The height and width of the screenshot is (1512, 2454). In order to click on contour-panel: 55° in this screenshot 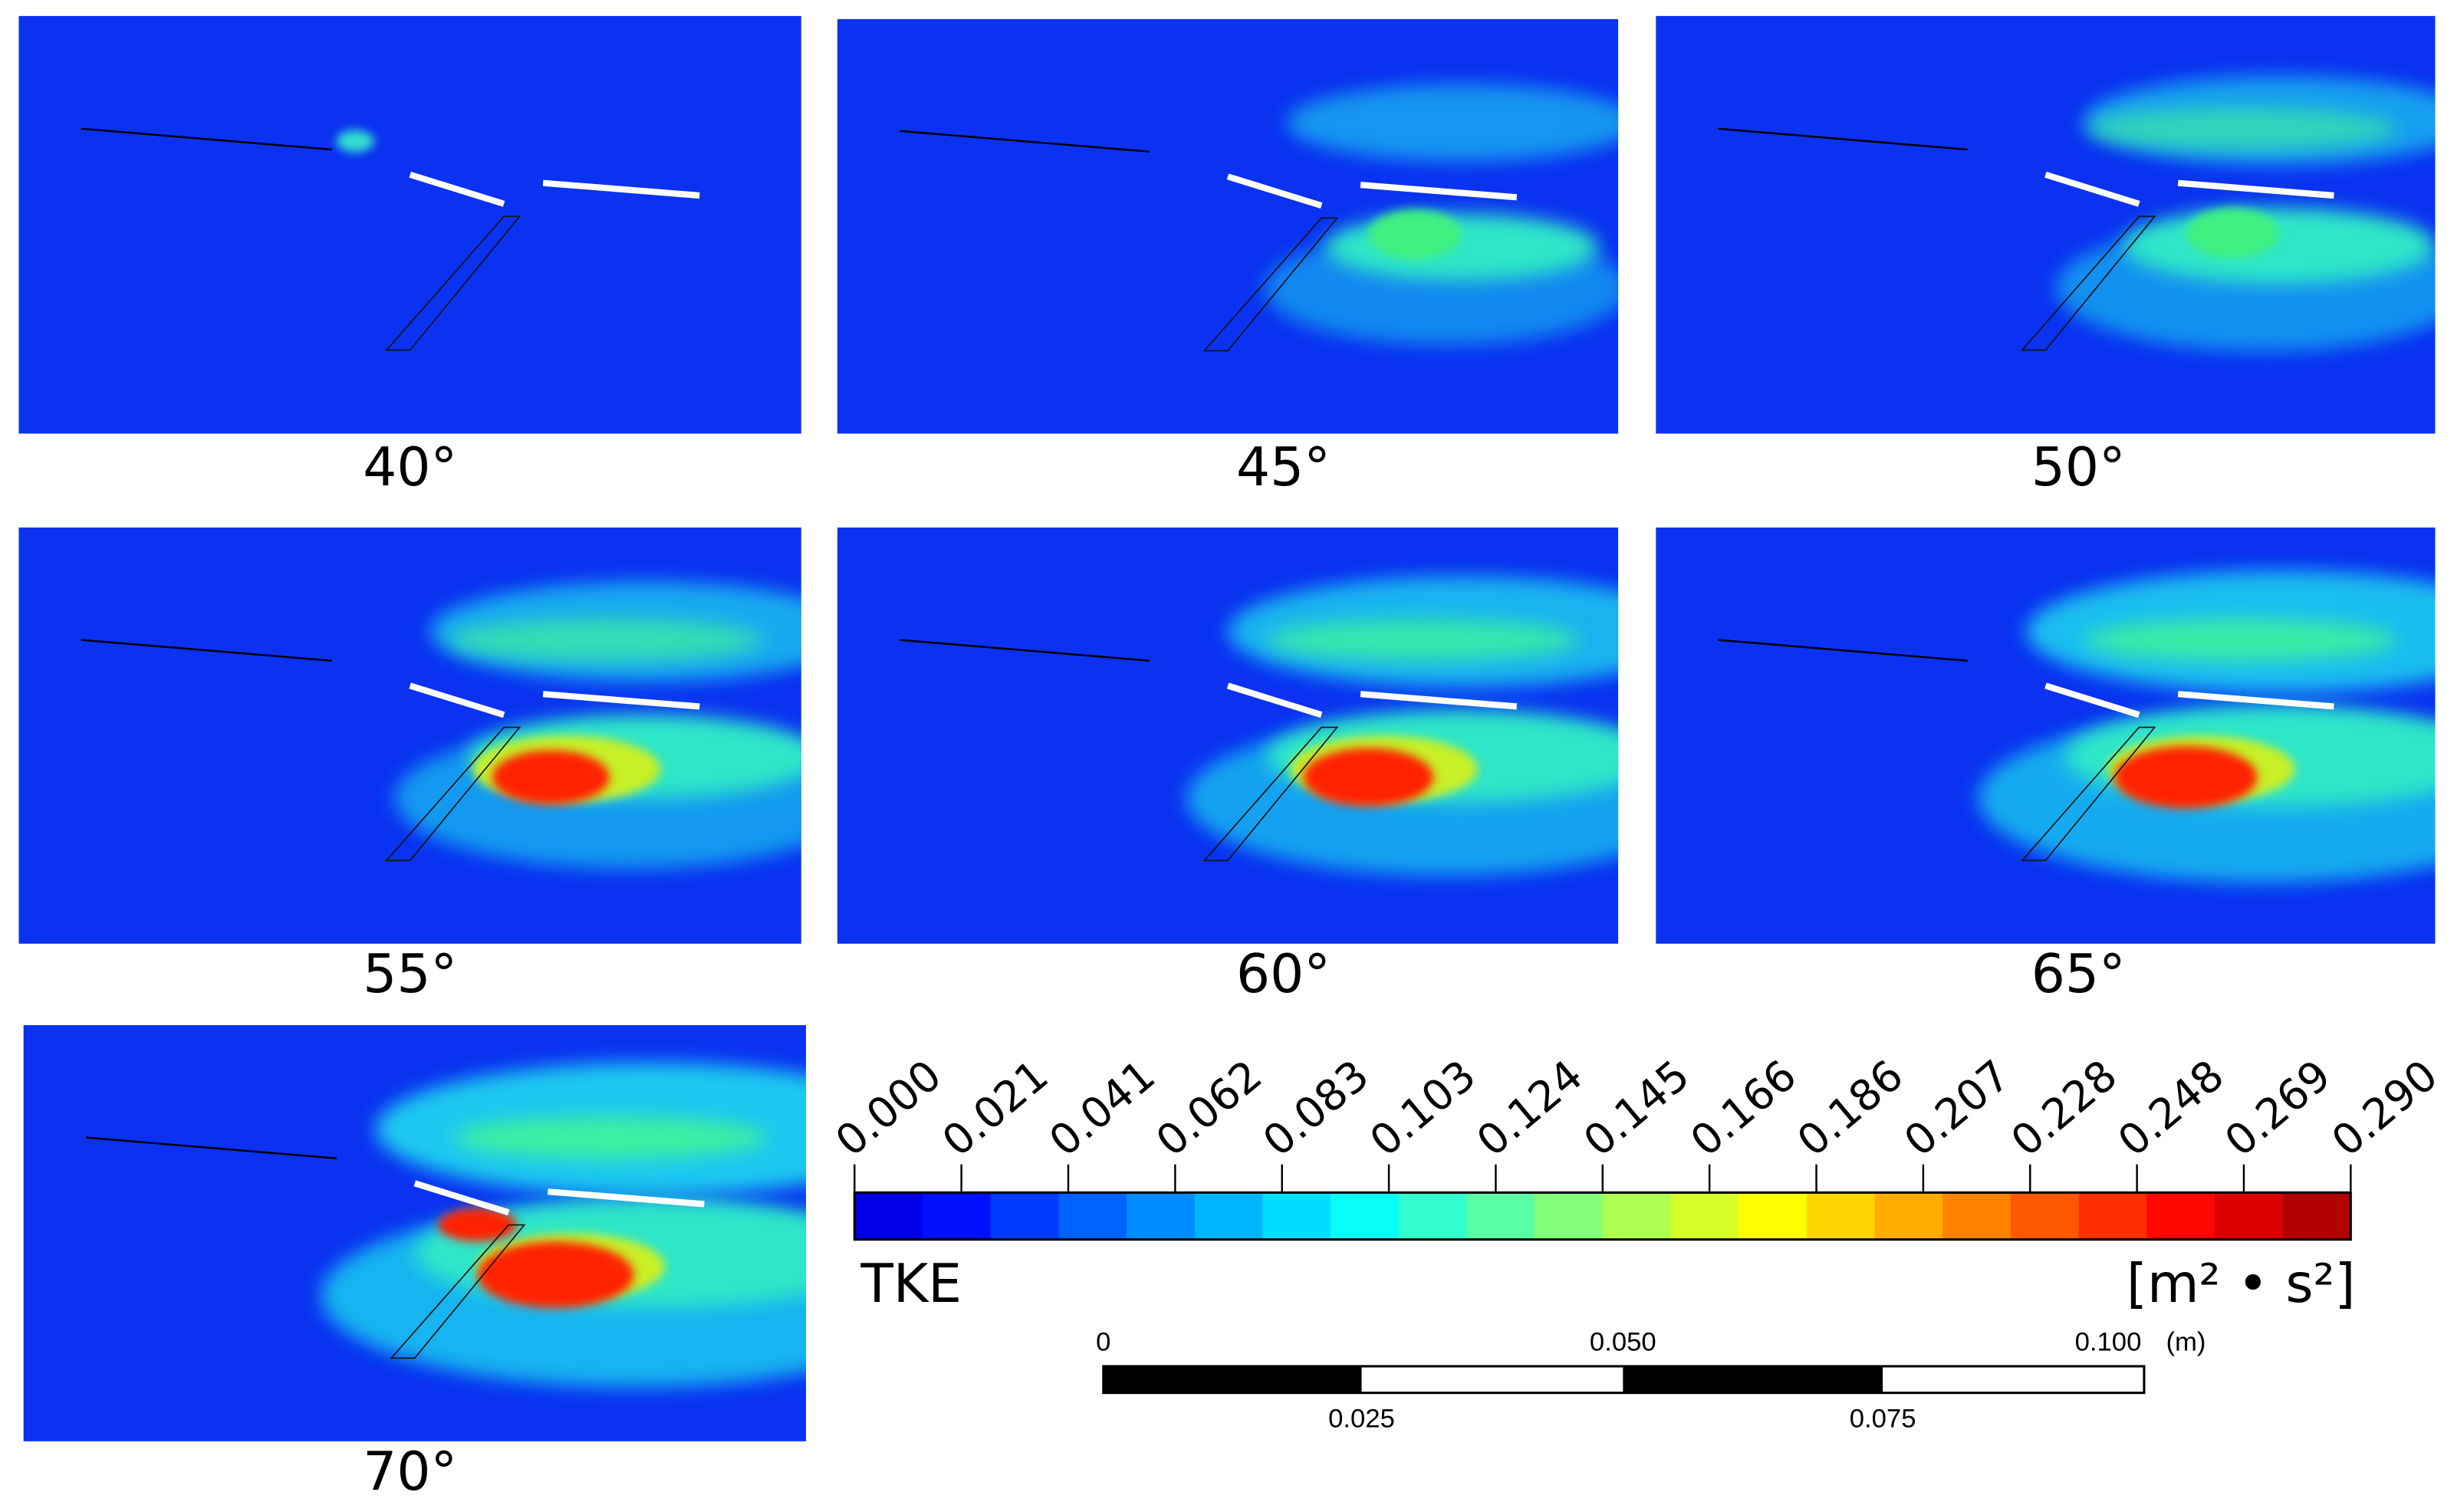, I will do `click(409, 766)`.